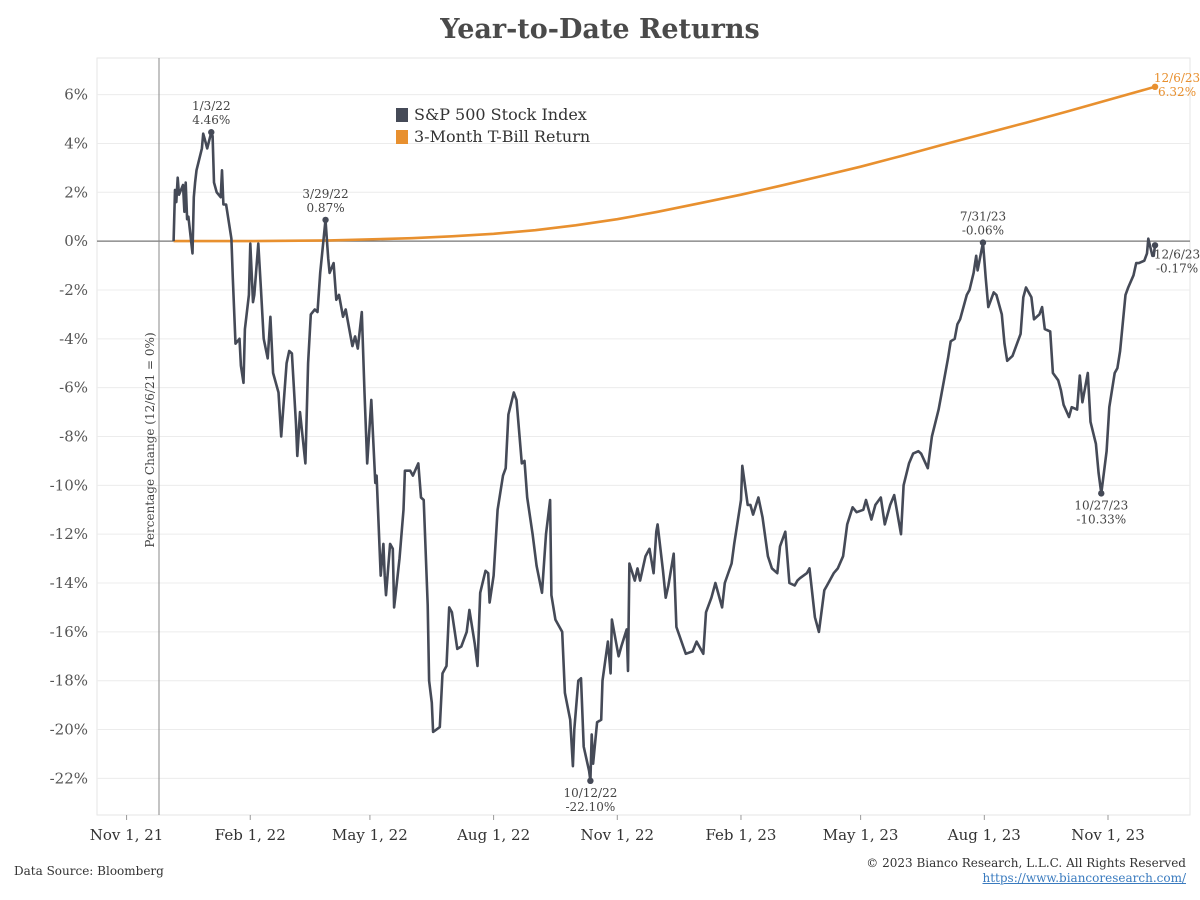  I want to click on legend-entry: S&P 500 Stock Index, so click(500, 114).